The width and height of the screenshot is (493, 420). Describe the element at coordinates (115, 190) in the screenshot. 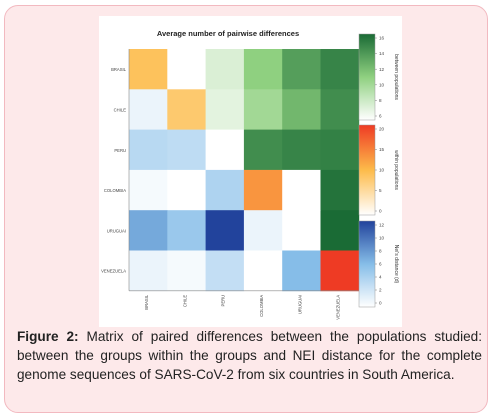

I see `y-tick-label: COLOMBIA` at that location.